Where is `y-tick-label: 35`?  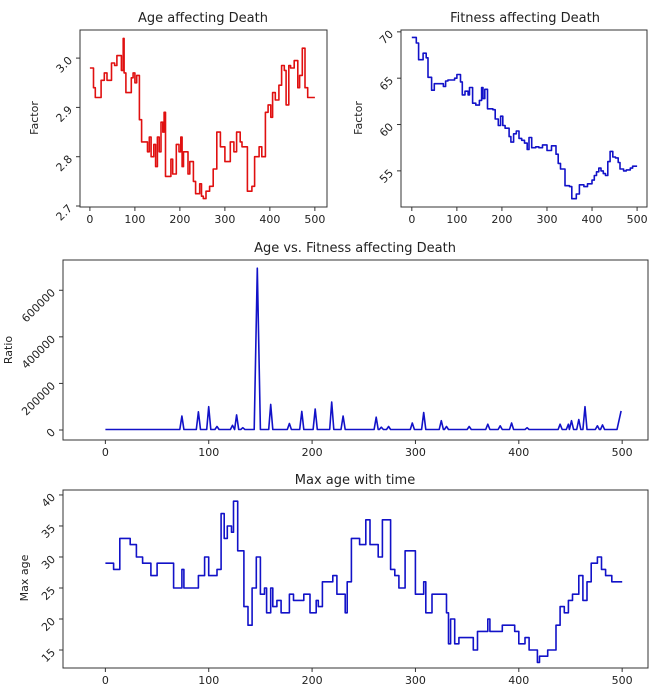
y-tick-label: 35 is located at coordinates (48, 531).